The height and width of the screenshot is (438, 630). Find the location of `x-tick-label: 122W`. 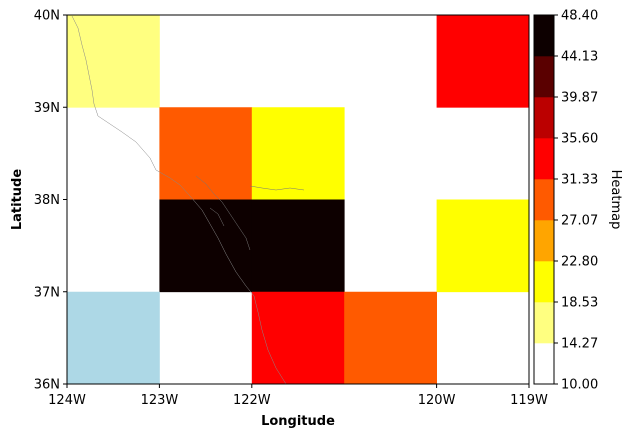

x-tick-label: 122W is located at coordinates (252, 400).